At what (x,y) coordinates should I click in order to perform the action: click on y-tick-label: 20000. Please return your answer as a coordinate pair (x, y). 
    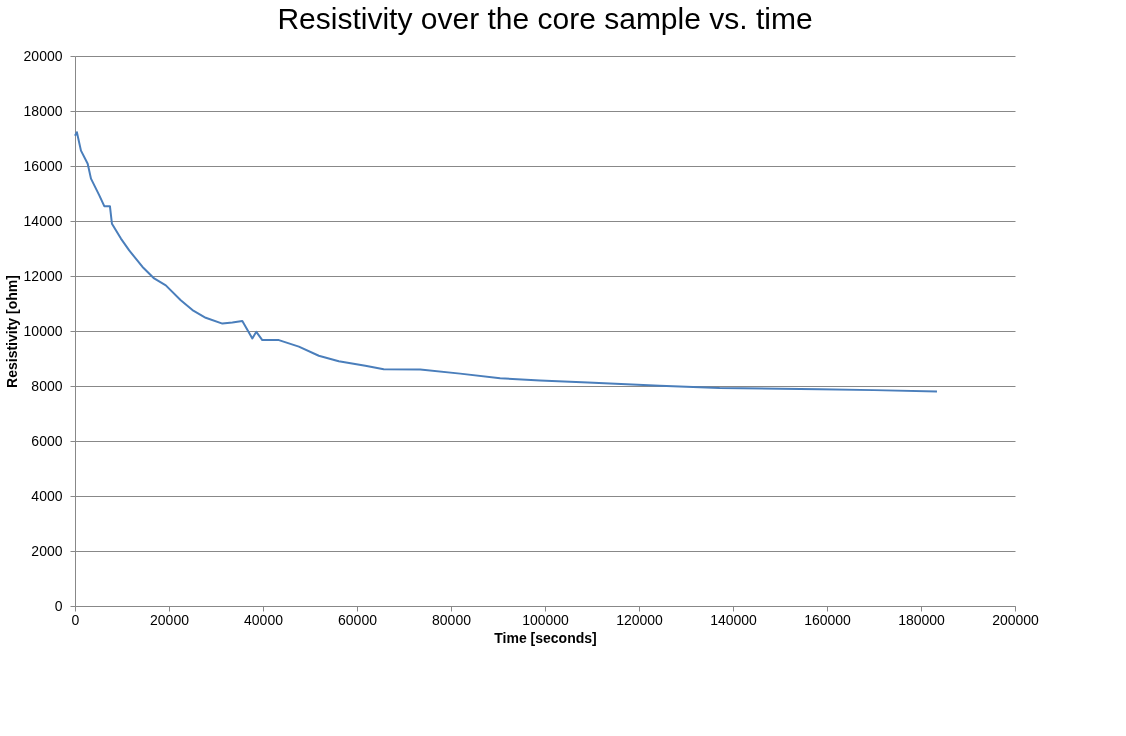
    Looking at the image, I should click on (43, 55).